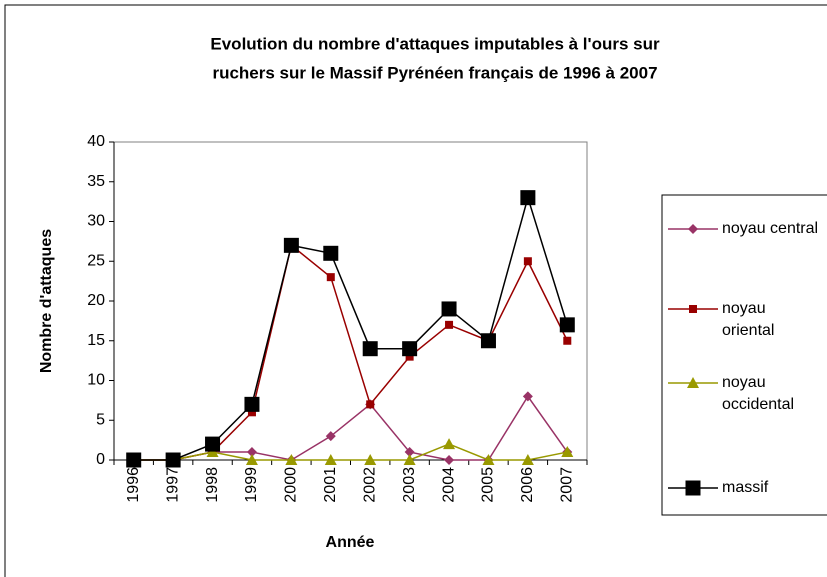  What do you see at coordinates (748, 319) in the screenshot?
I see `legend-label: noyau oriental` at bounding box center [748, 319].